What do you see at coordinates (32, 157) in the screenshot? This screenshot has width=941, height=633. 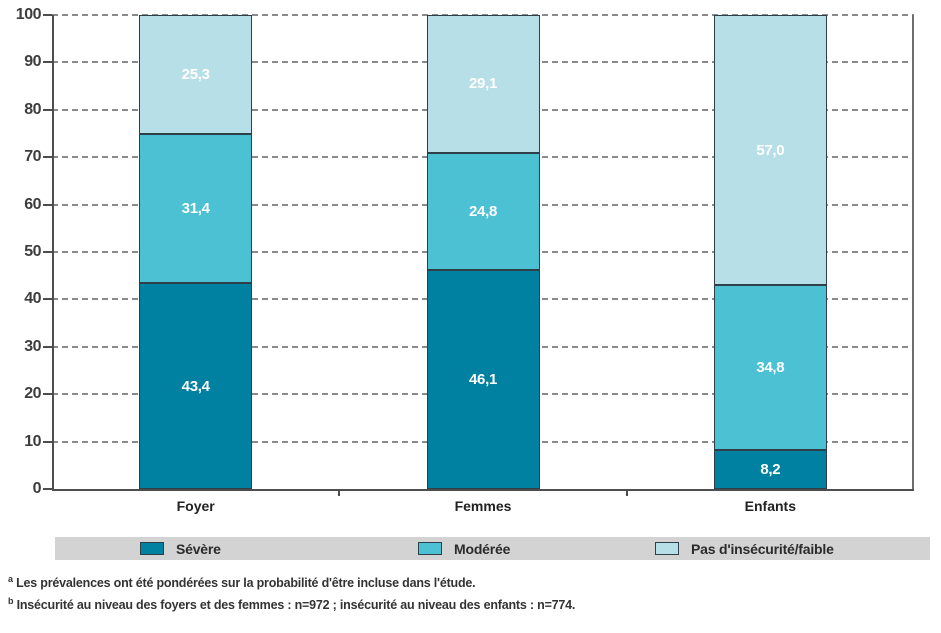 I see `y-tick-label: 70` at bounding box center [32, 157].